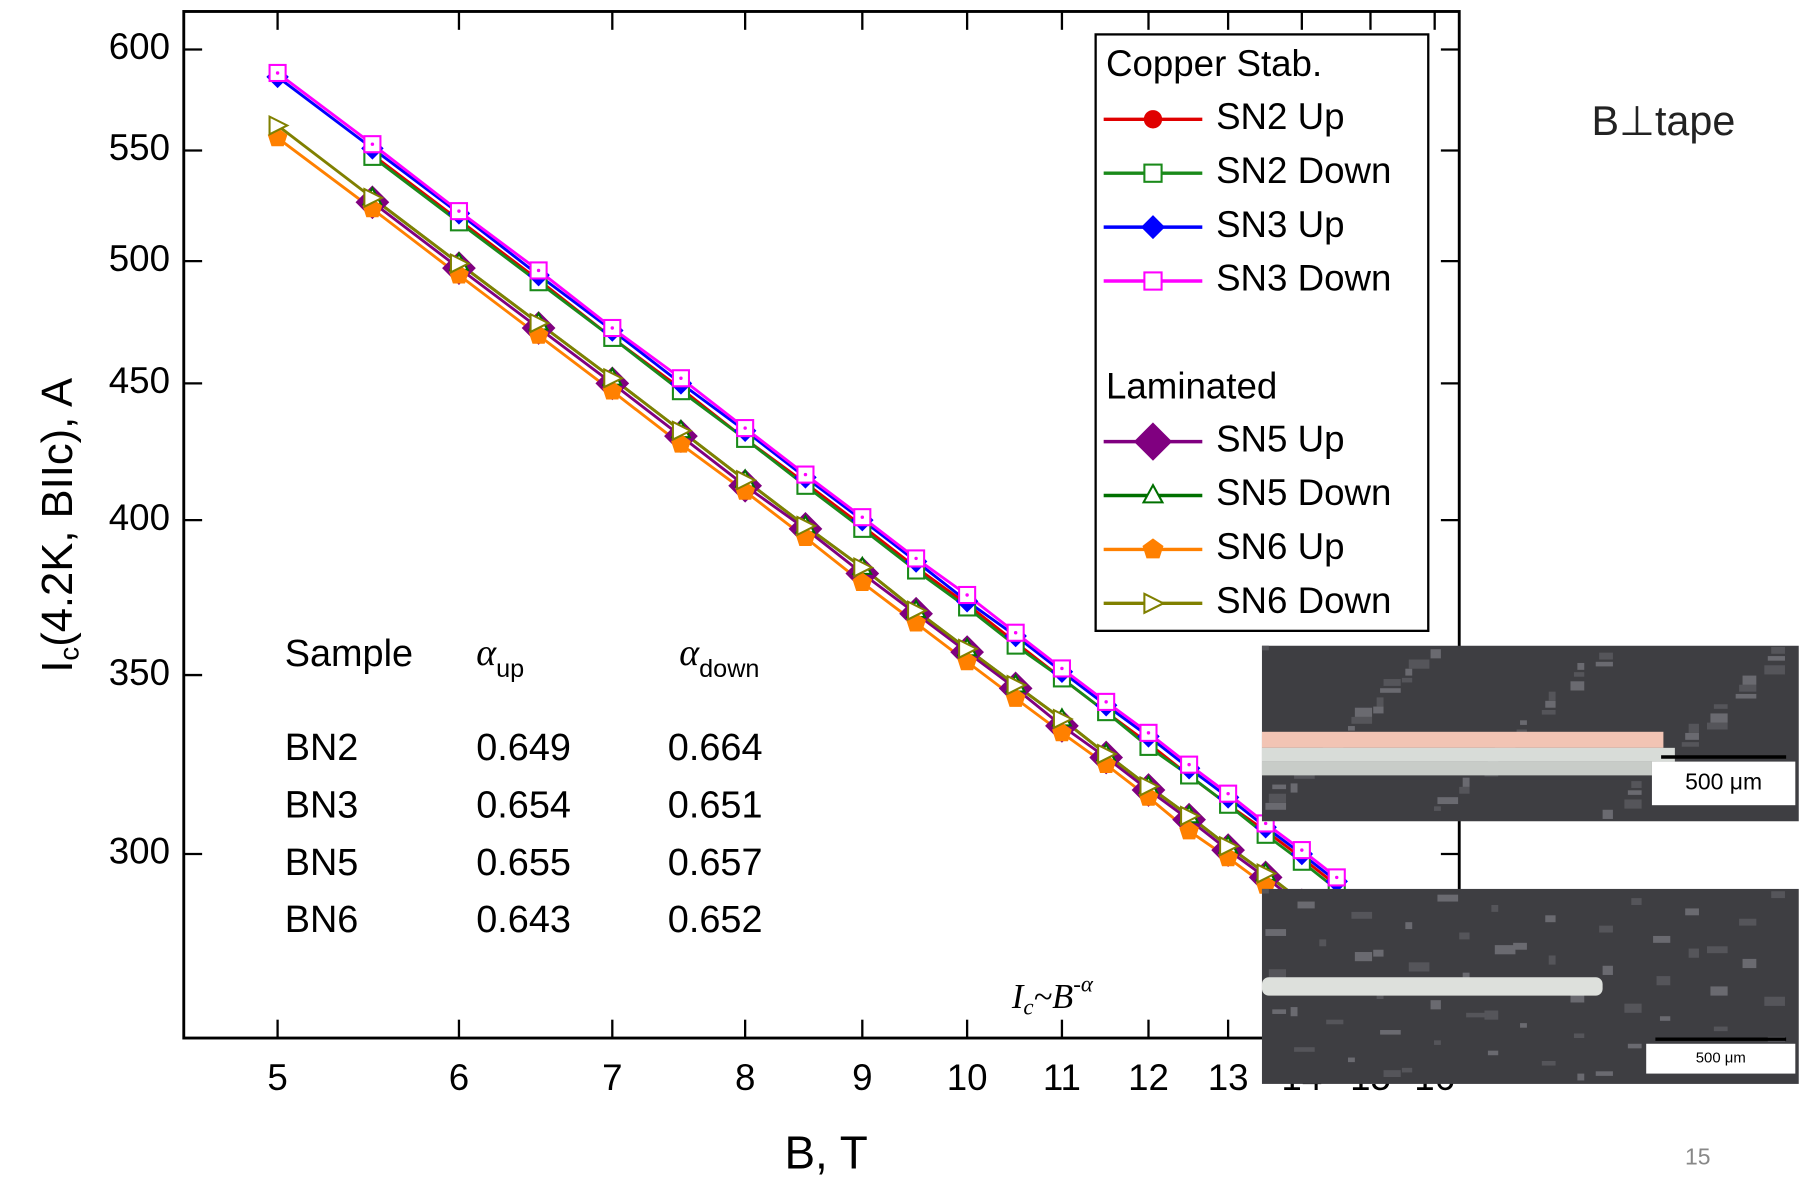  Describe the element at coordinates (1018, 997) in the screenshot. I see `formula-base: I` at that location.